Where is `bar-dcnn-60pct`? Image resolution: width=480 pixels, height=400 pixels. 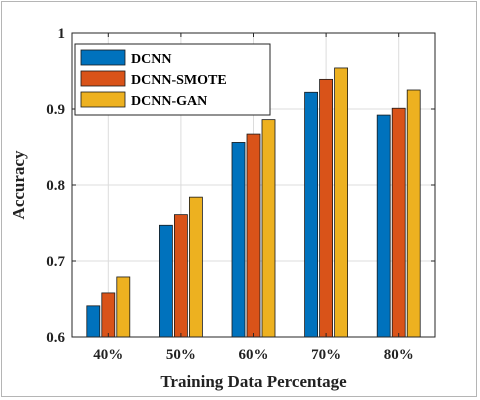 bar-dcnn-60pct is located at coordinates (238, 240).